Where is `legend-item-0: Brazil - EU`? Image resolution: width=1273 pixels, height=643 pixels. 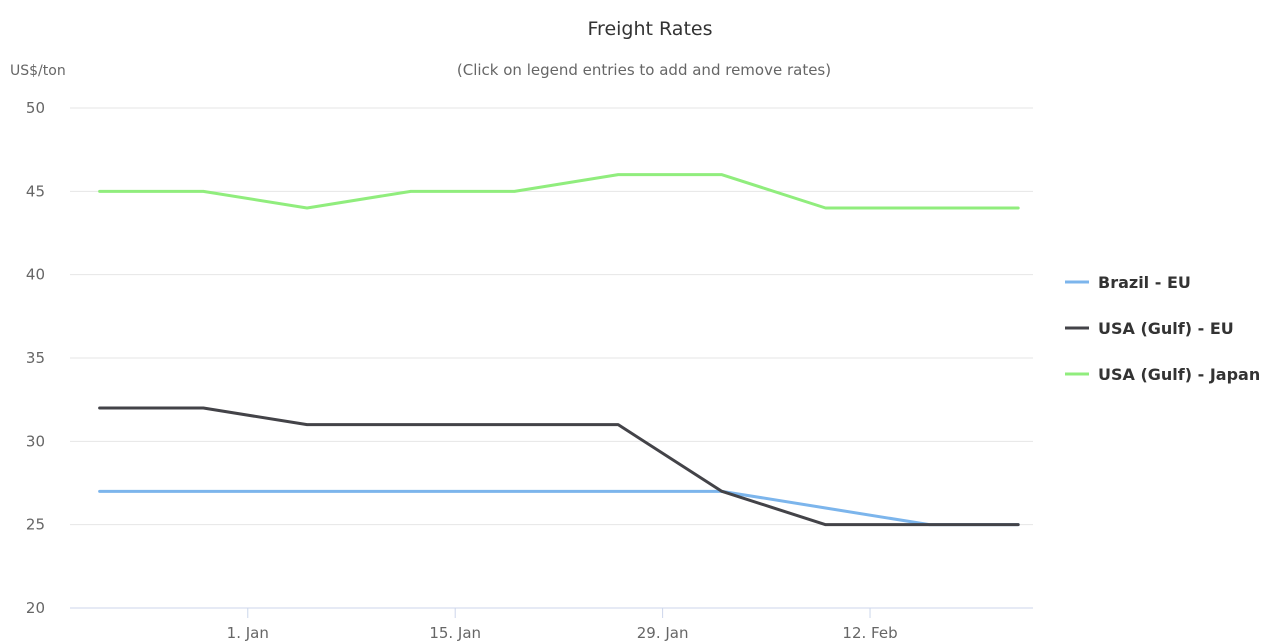 legend-item-0: Brazil - EU is located at coordinates (1128, 282).